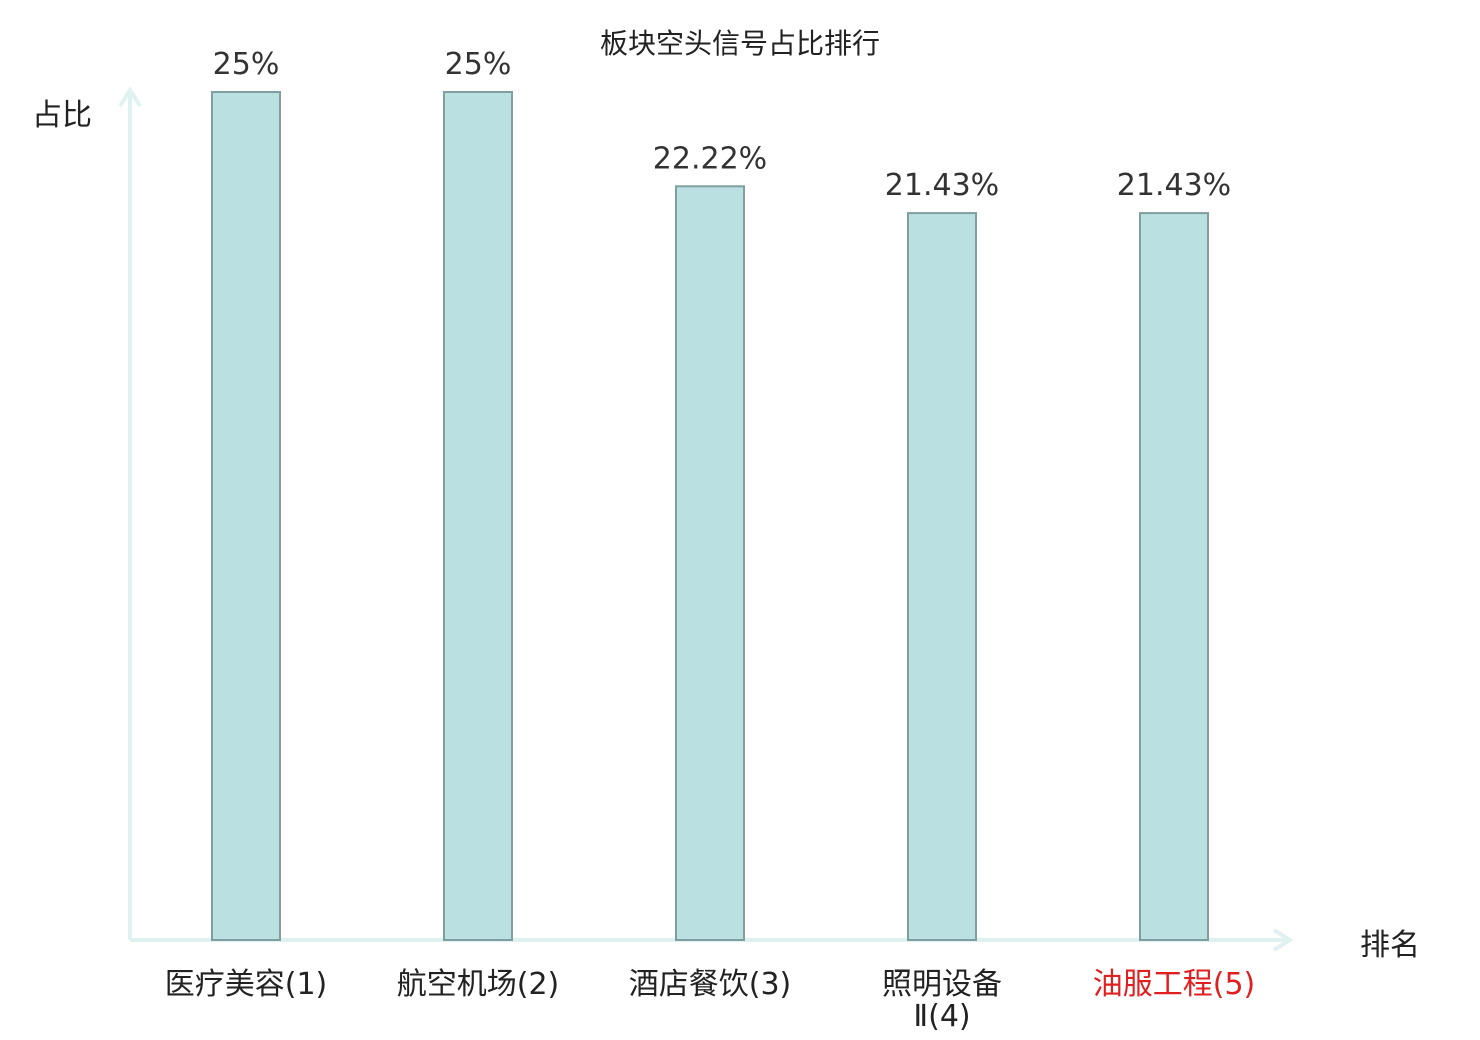 Image resolution: width=1480 pixels, height=1040 pixels. Describe the element at coordinates (710, 984) in the screenshot. I see `category-label-3: 酒店餐饮(3)` at that location.